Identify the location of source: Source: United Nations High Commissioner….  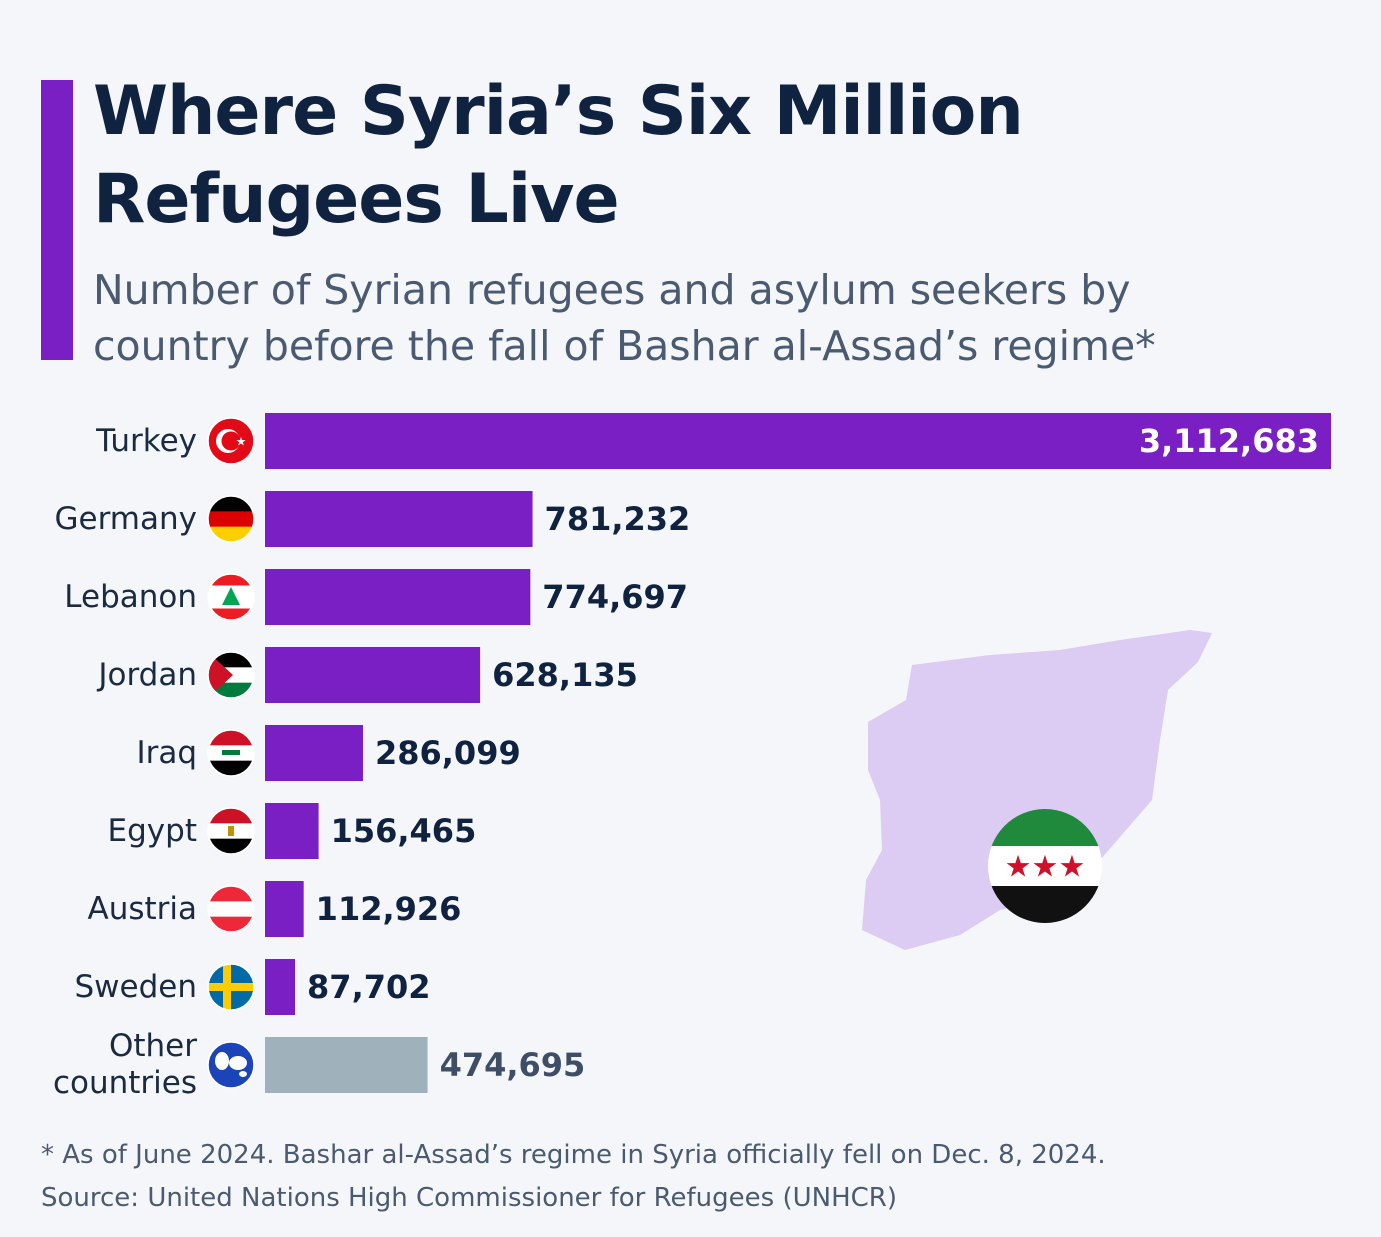
(469, 1198).